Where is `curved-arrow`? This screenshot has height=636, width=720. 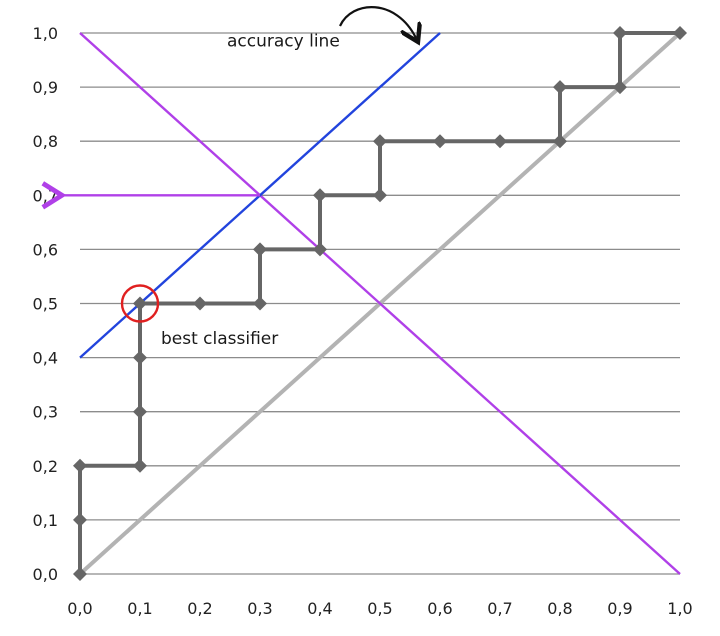
curved-arrow is located at coordinates (377, 22).